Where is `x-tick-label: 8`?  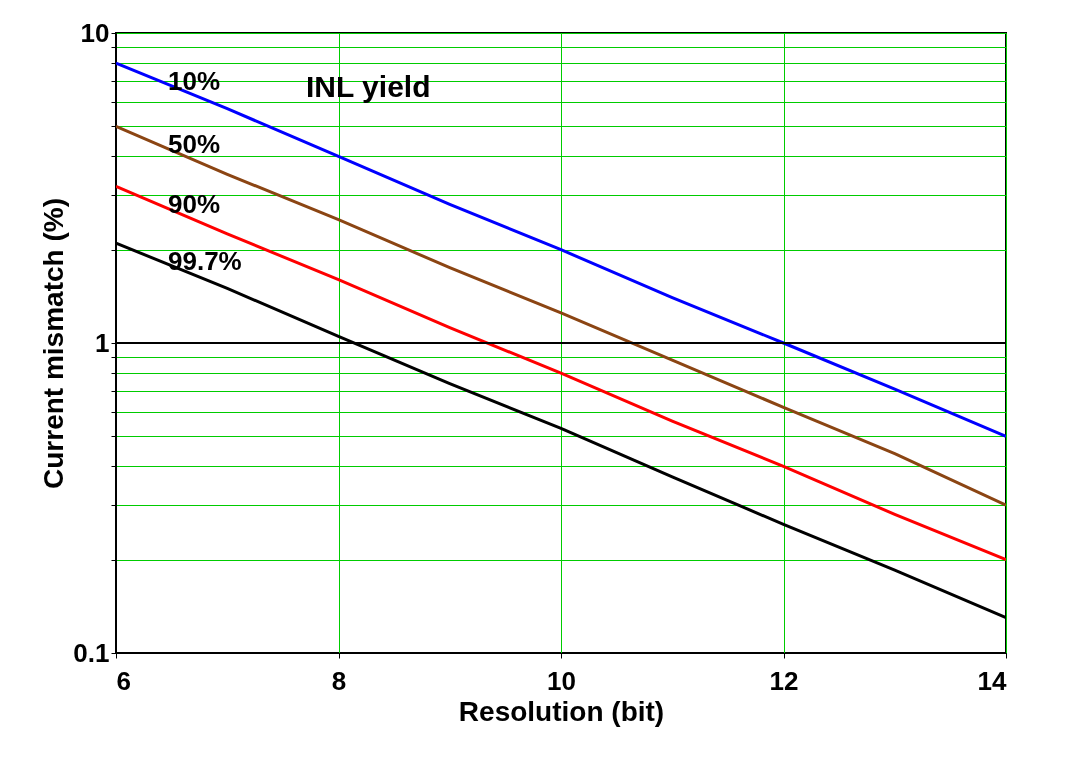
x-tick-label: 8 is located at coordinates (339, 680).